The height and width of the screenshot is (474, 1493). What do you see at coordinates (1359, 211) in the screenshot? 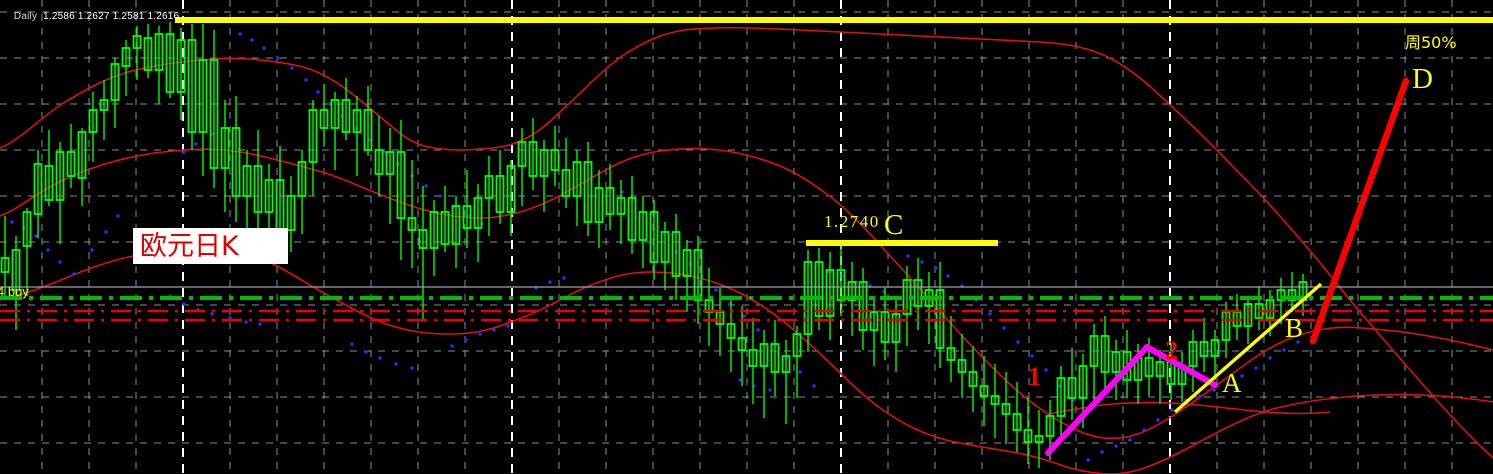
I see `projection-arrow-red` at bounding box center [1359, 211].